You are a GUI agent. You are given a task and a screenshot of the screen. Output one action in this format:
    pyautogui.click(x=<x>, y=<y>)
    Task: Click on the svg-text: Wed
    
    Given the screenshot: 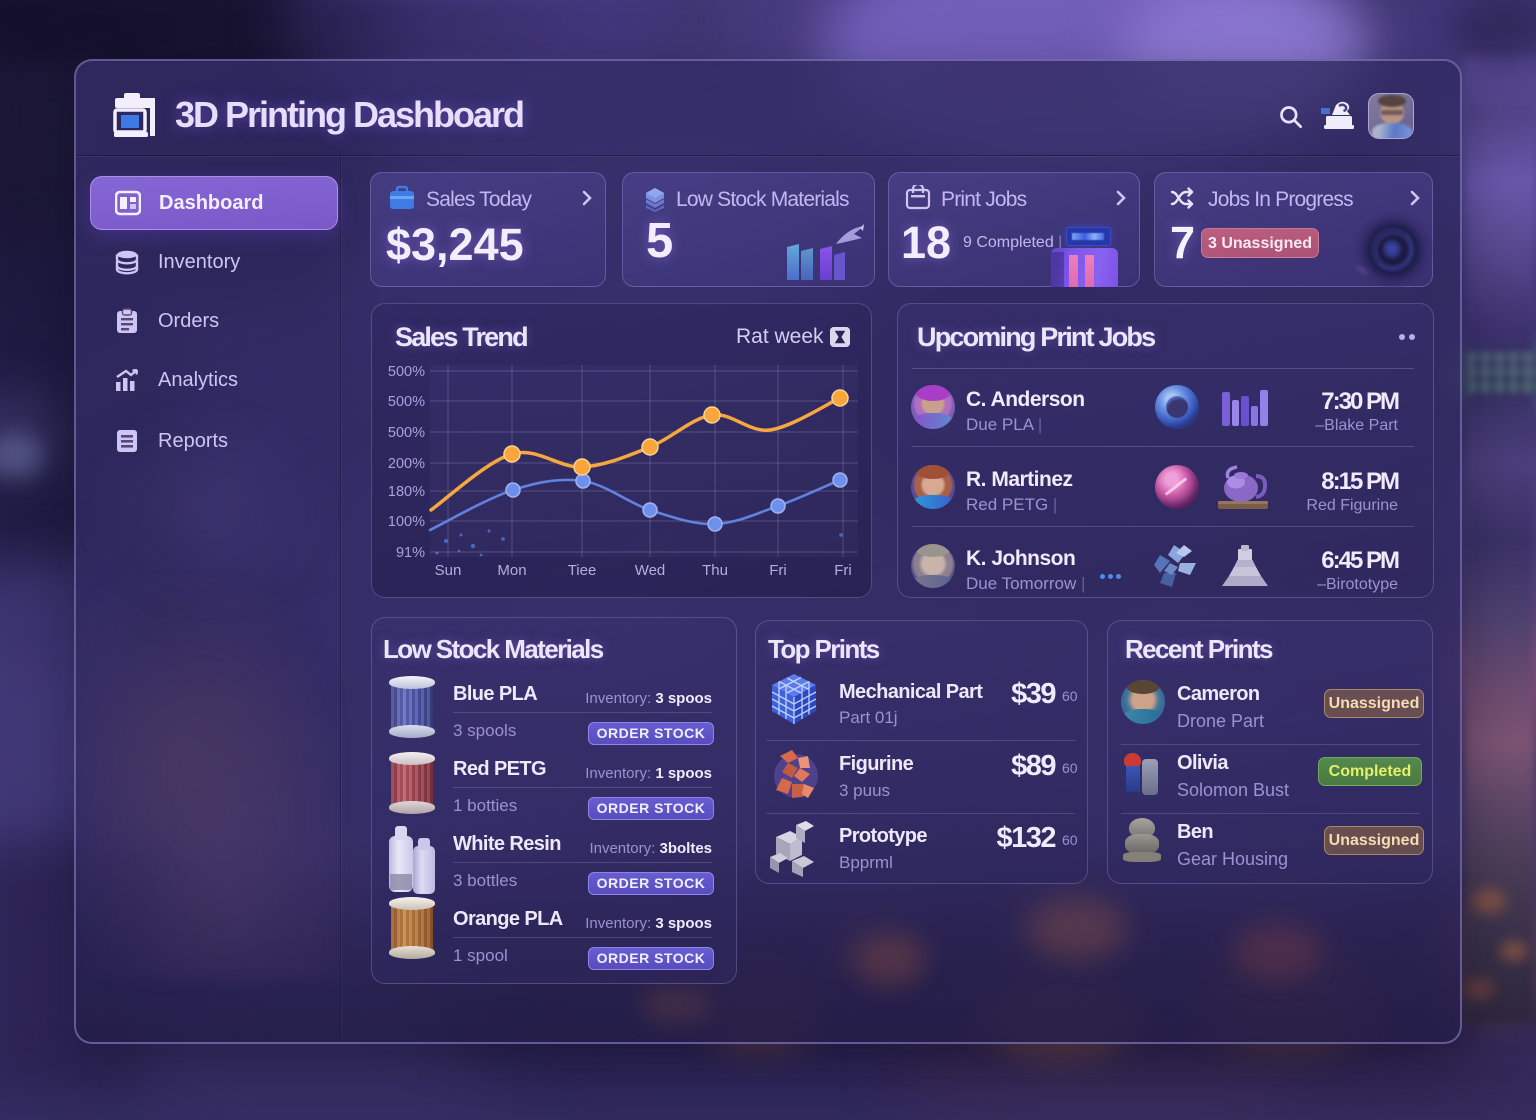 What is the action you would take?
    pyautogui.click(x=650, y=570)
    